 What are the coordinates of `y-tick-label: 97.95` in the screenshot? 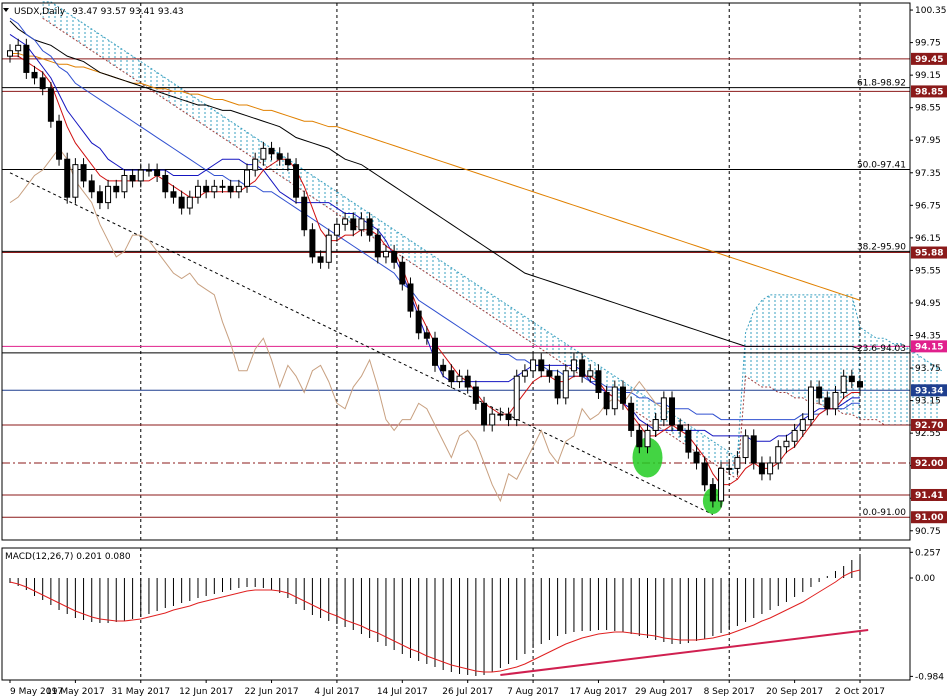 It's located at (928, 141).